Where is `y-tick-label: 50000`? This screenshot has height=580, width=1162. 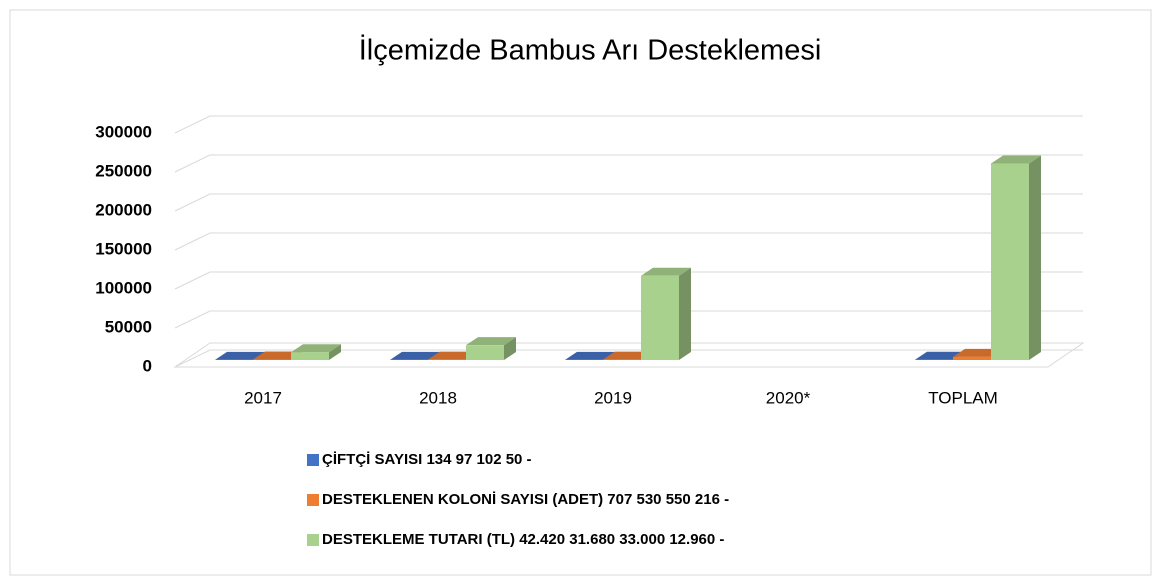
y-tick-label: 50000 is located at coordinates (128, 326).